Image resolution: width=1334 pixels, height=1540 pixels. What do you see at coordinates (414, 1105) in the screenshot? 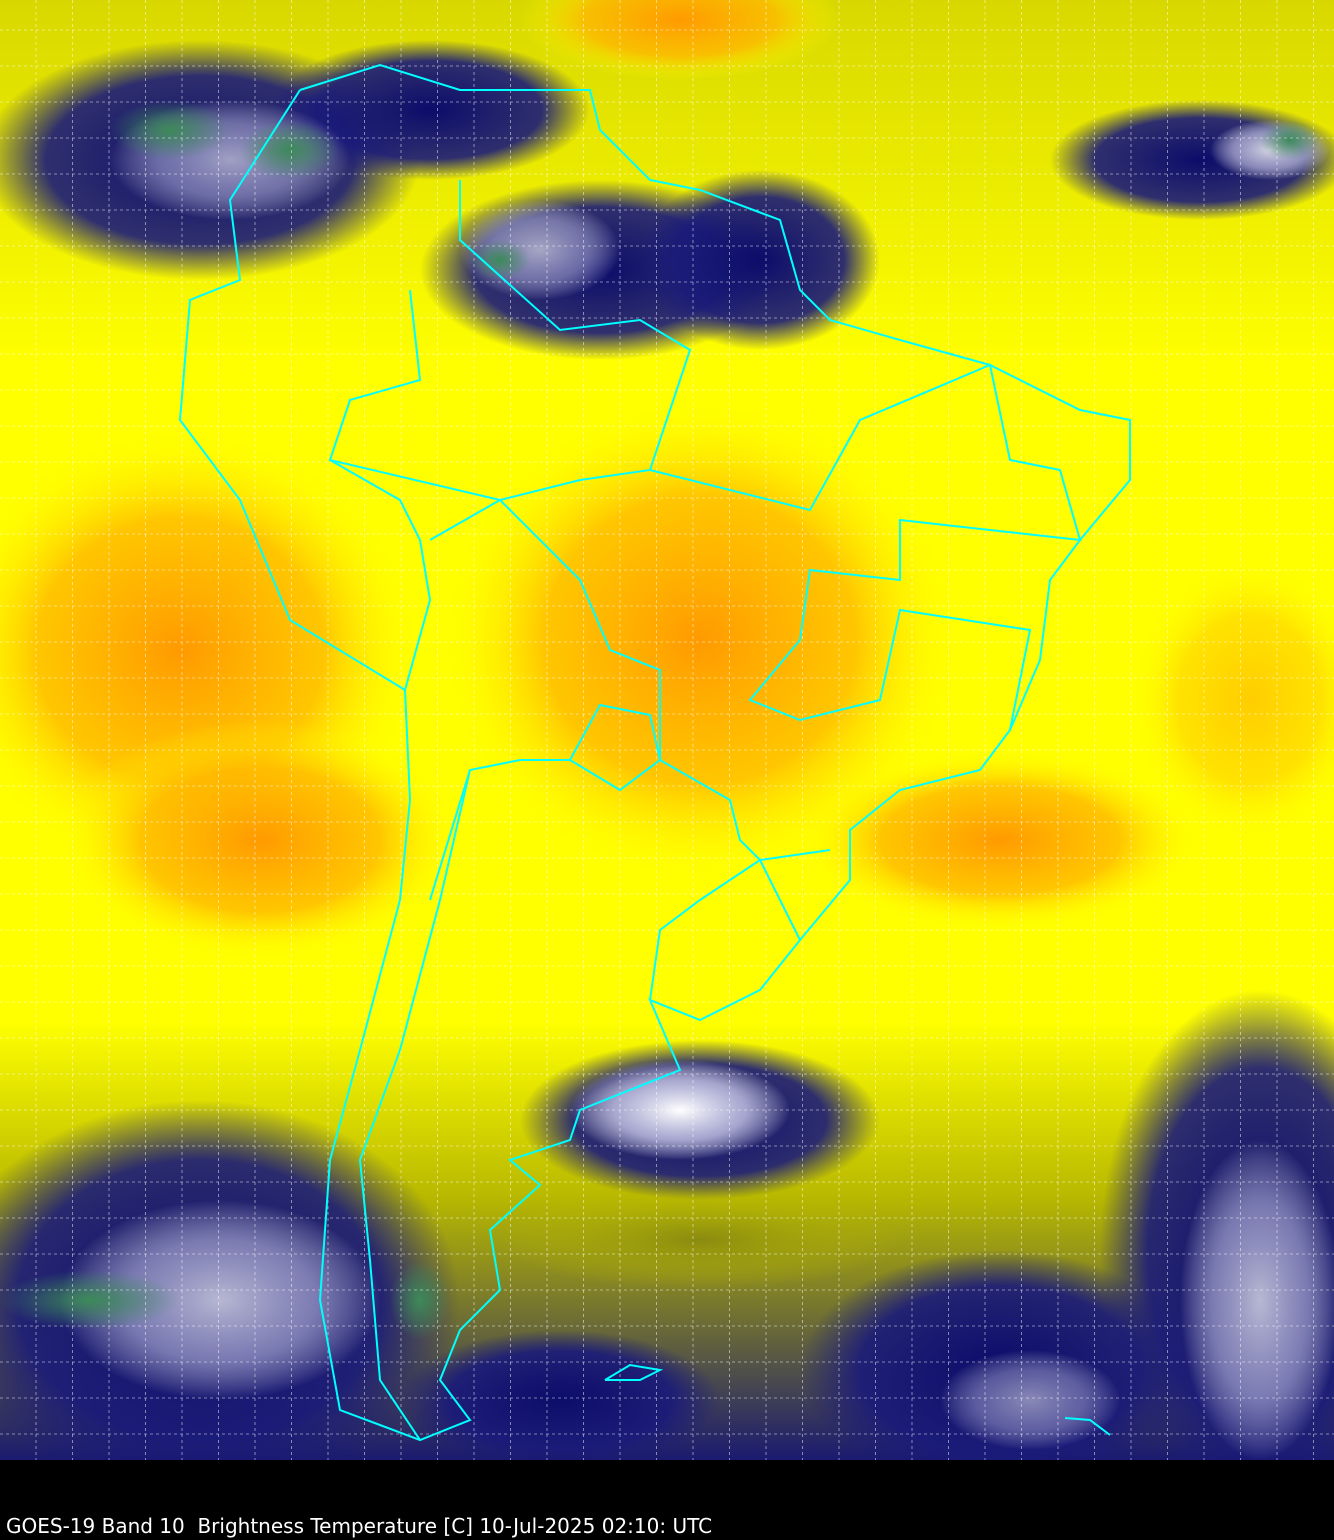
I see `border-chile-argentina` at bounding box center [414, 1105].